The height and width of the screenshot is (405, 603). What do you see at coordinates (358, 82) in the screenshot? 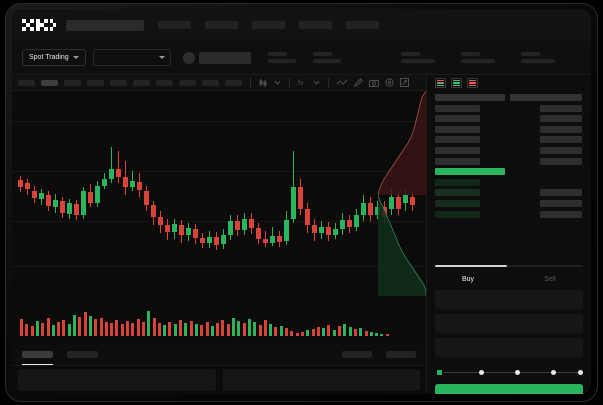
I see `pencil-icon` at bounding box center [358, 82].